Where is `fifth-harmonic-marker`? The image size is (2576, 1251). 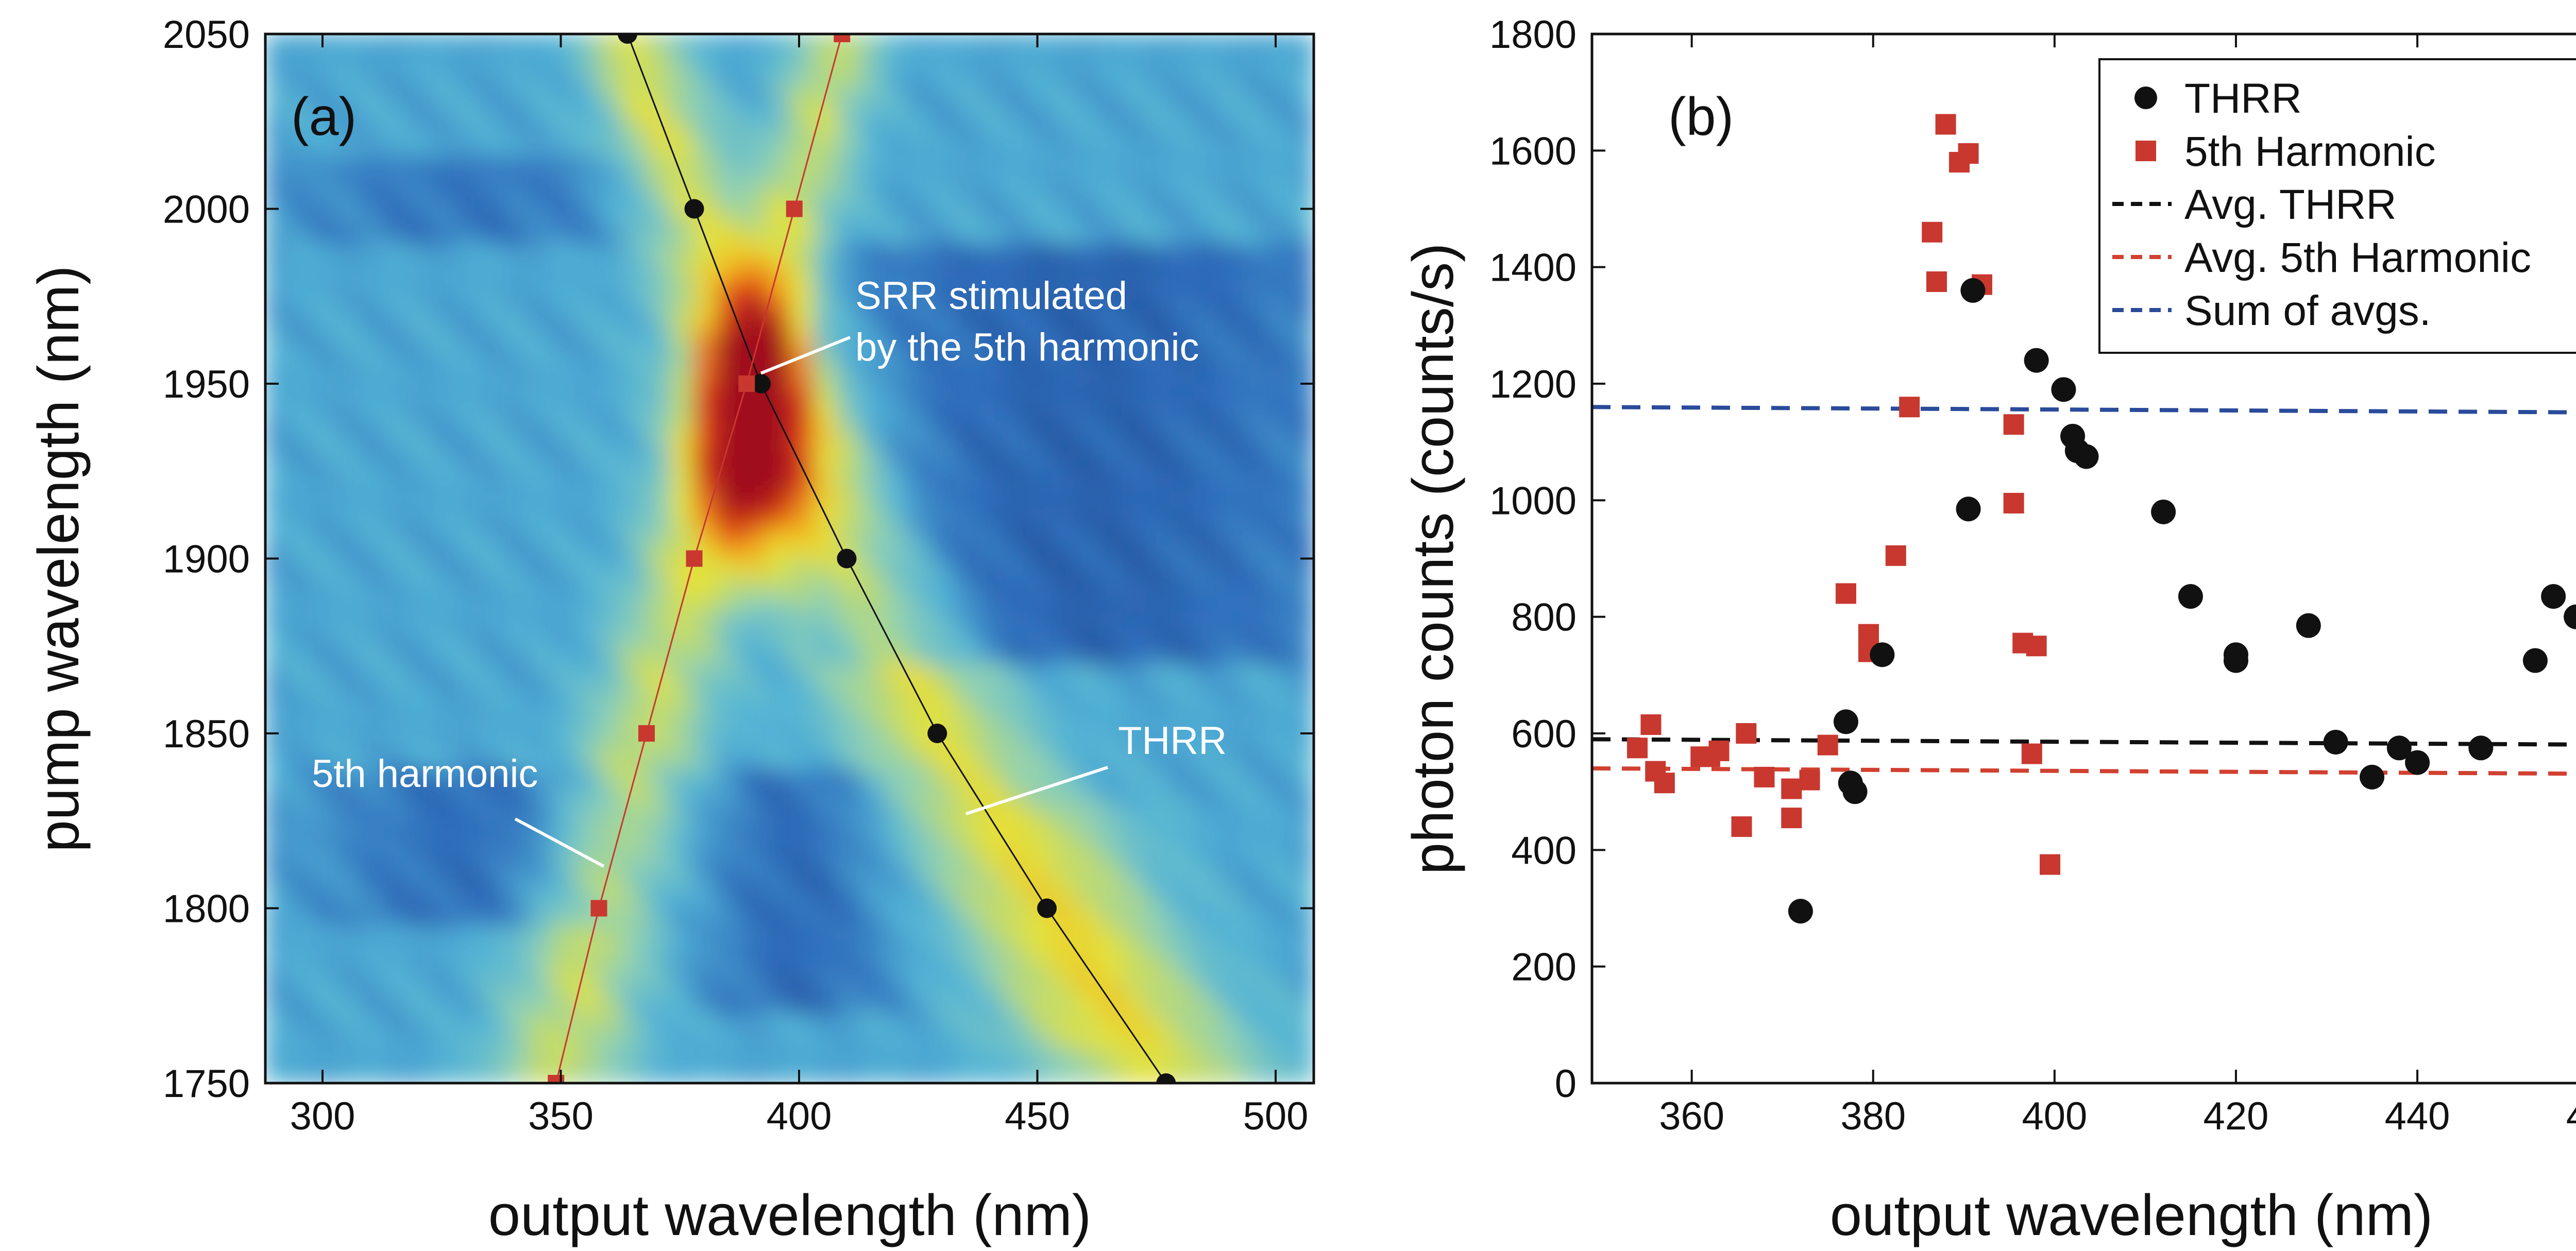 fifth-harmonic-marker is located at coordinates (794, 209).